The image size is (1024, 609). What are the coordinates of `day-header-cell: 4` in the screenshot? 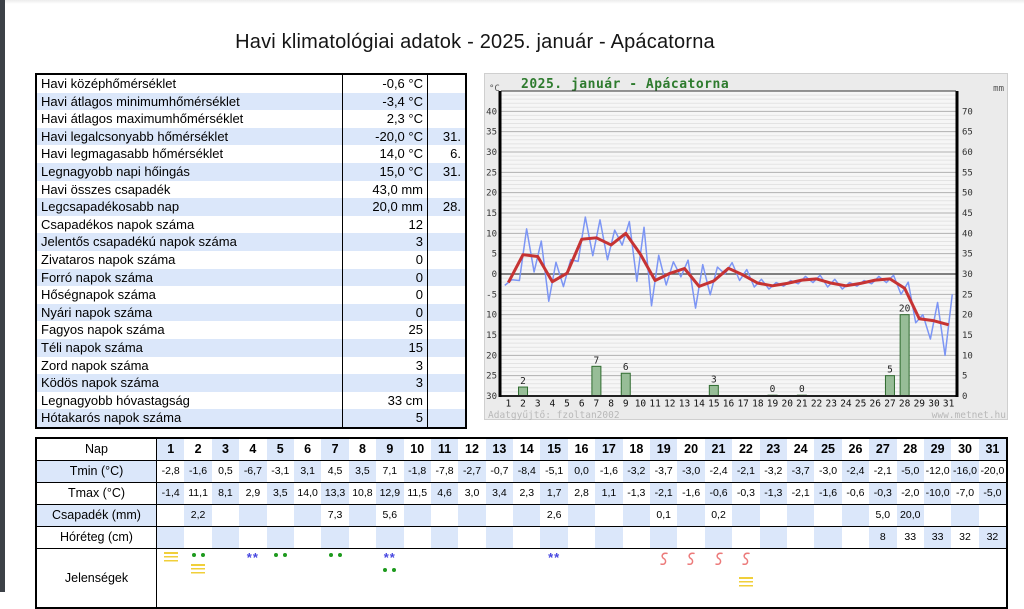 It's located at (253, 449).